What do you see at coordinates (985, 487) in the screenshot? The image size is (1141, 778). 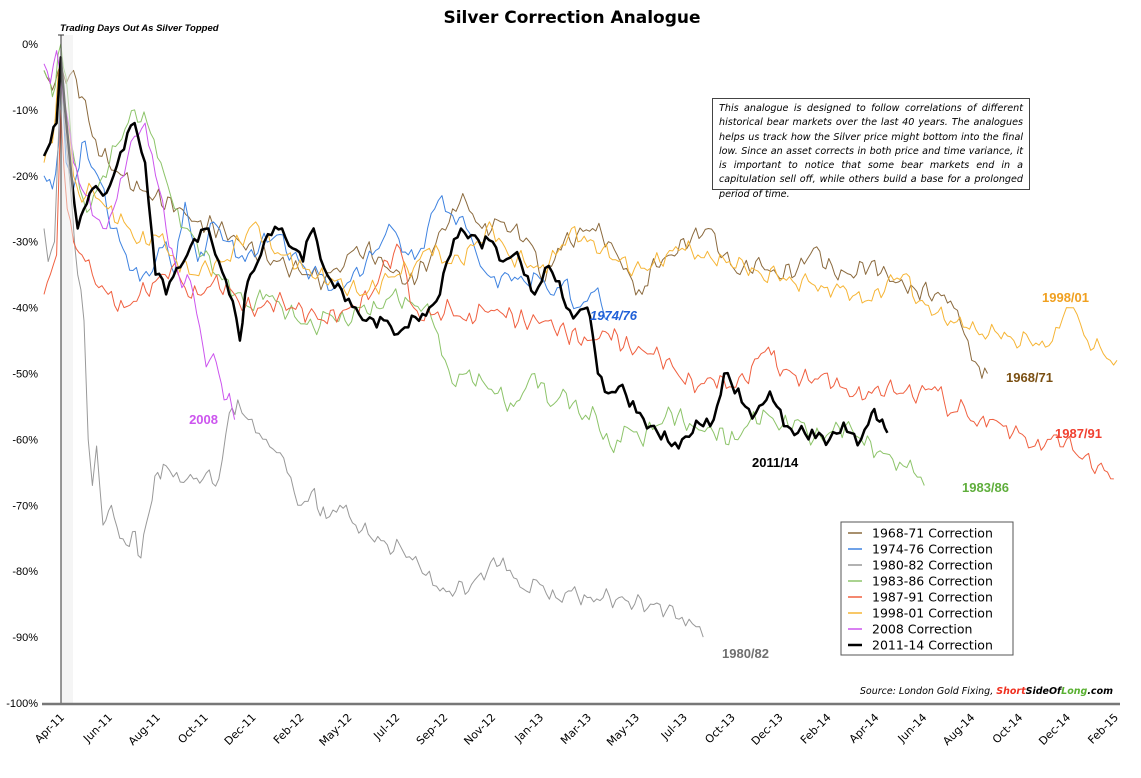 I see `series-end-label: 1983/86` at bounding box center [985, 487].